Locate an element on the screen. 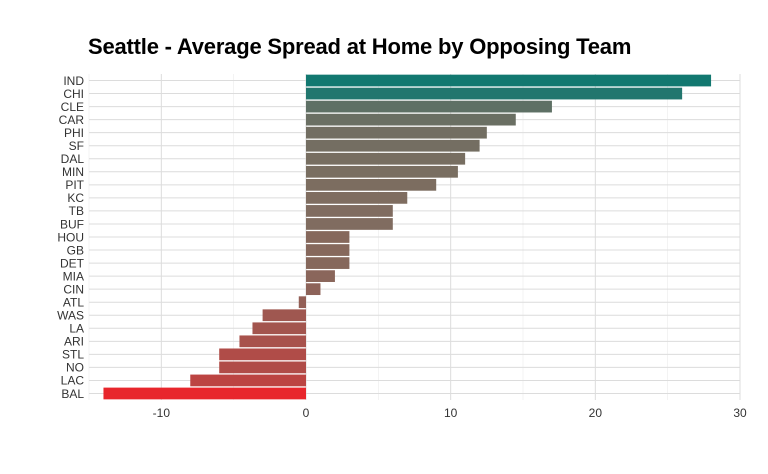 The image size is (768, 474). bar-min is located at coordinates (382, 171).